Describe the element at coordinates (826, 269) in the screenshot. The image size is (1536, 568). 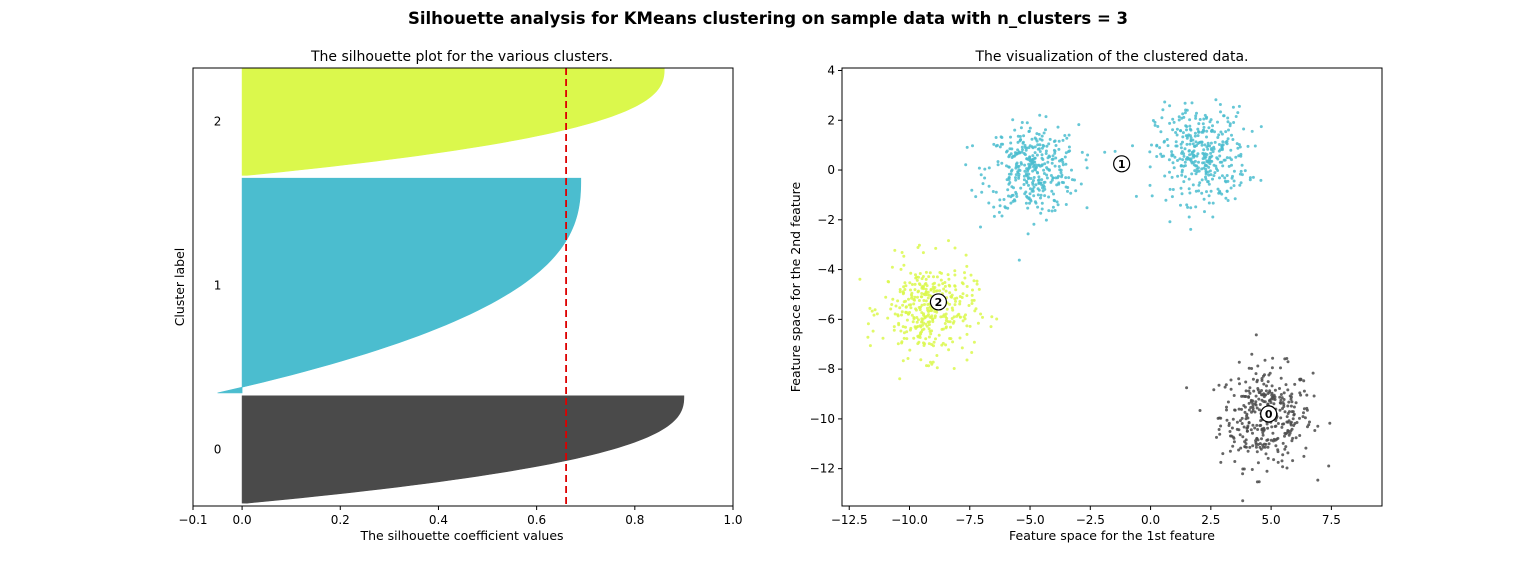
I see `scatter-y-ticks: 4 2 0 −2 −4 −6 −8 −10 −12` at that location.